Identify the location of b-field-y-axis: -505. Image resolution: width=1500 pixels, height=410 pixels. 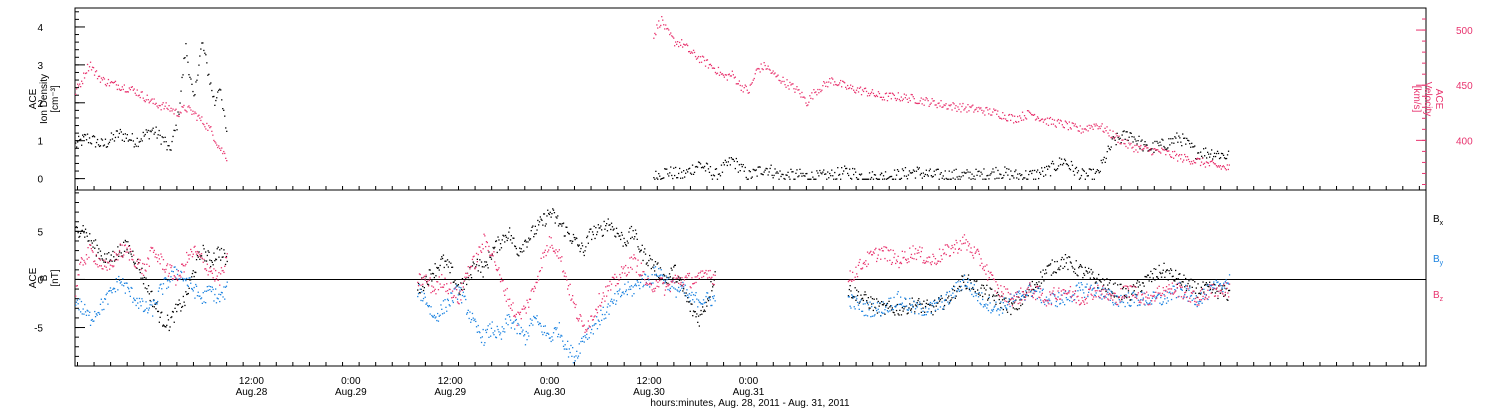
(59, 279).